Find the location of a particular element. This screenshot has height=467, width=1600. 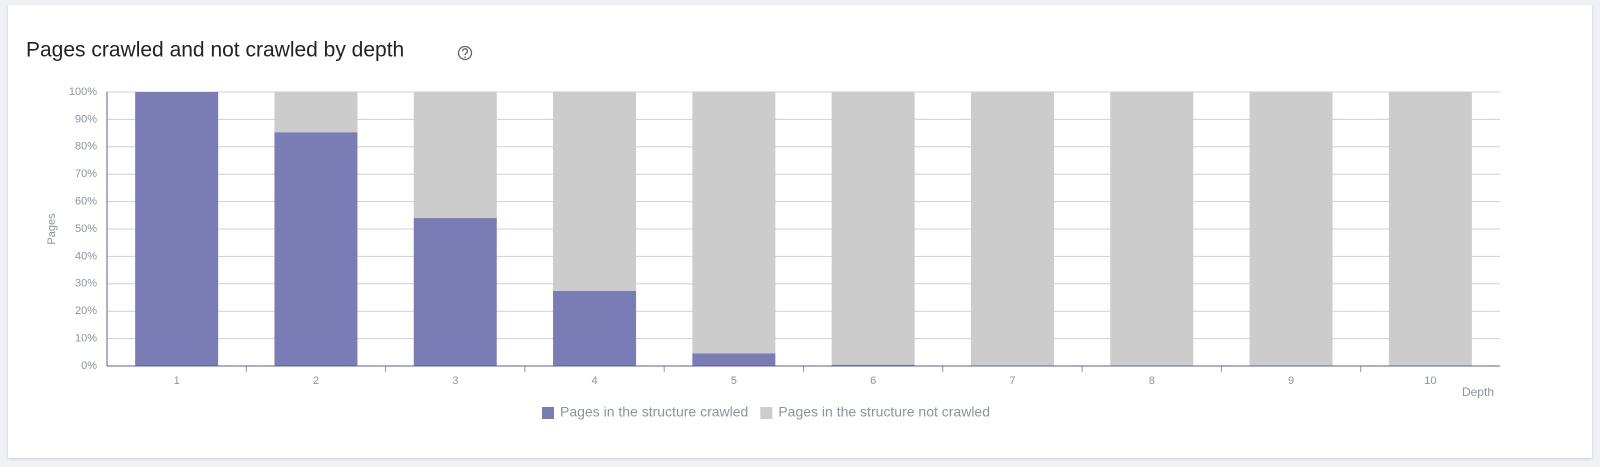

y-tick-label: 30% is located at coordinates (86, 284).